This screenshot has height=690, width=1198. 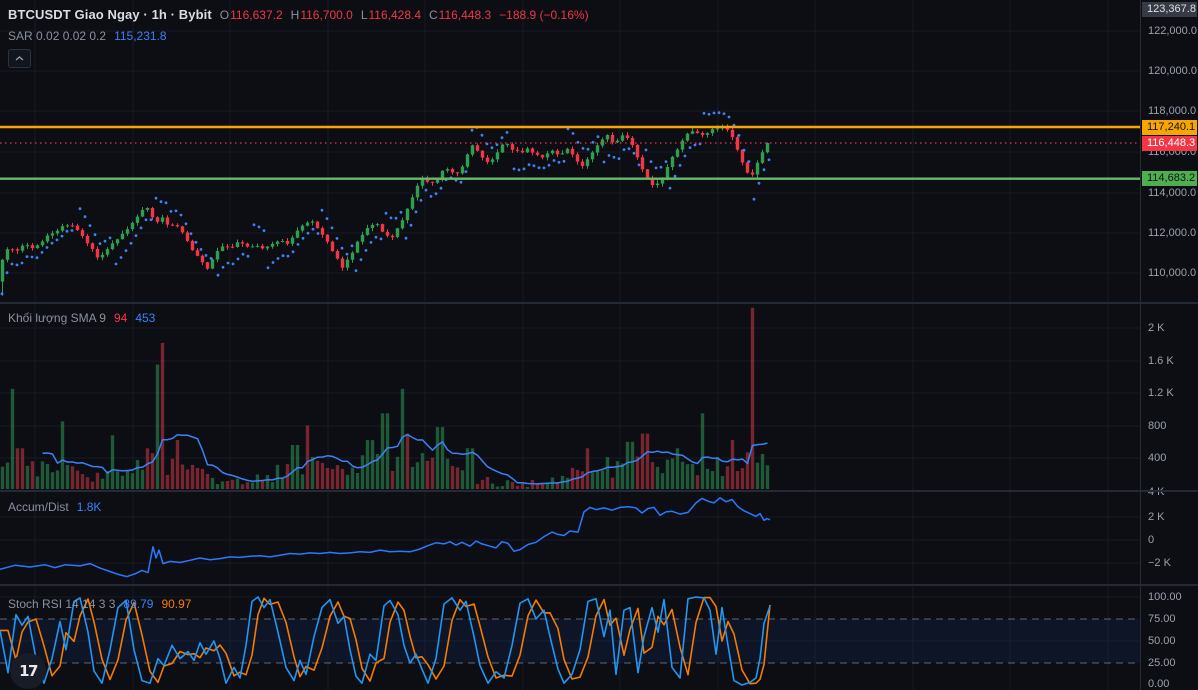 I want to click on sar-label: SAR 0.02 0.02 0.2, so click(x=57, y=36).